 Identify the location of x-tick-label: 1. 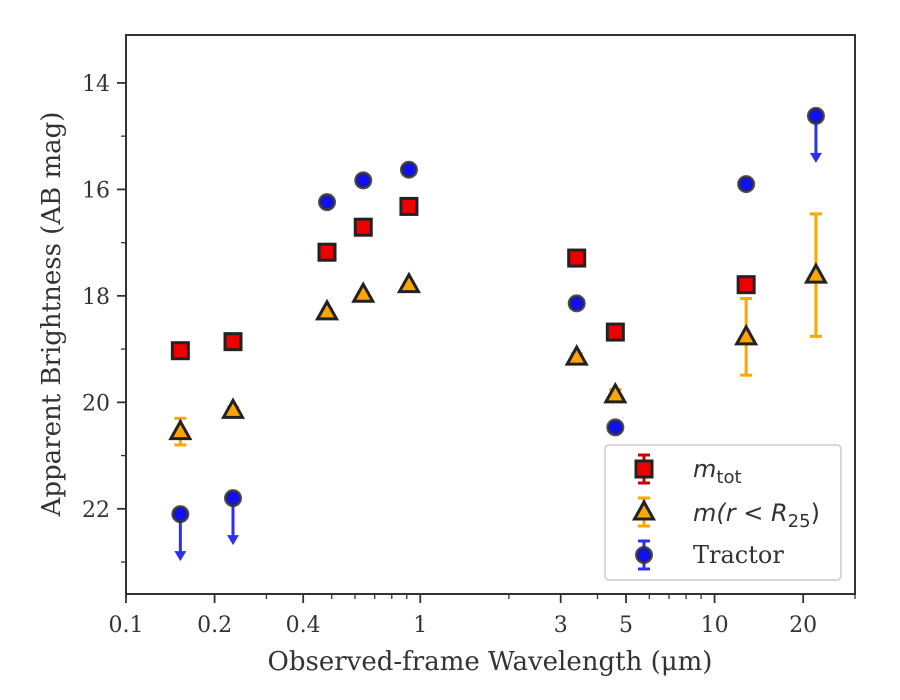
(420, 625).